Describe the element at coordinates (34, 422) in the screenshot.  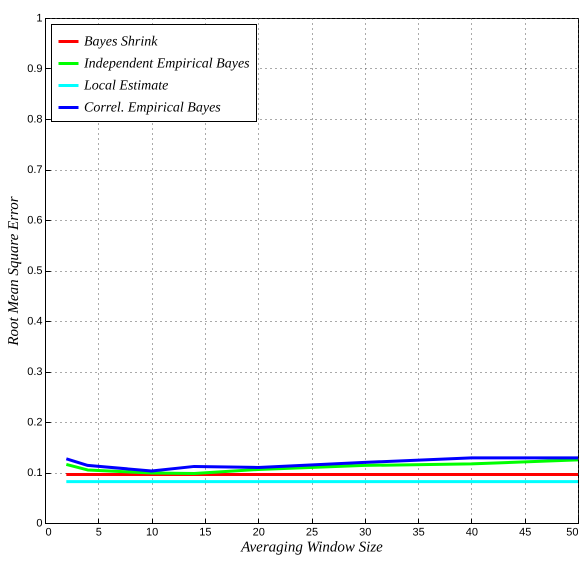
I see `y-tick-label: 0.2` at that location.